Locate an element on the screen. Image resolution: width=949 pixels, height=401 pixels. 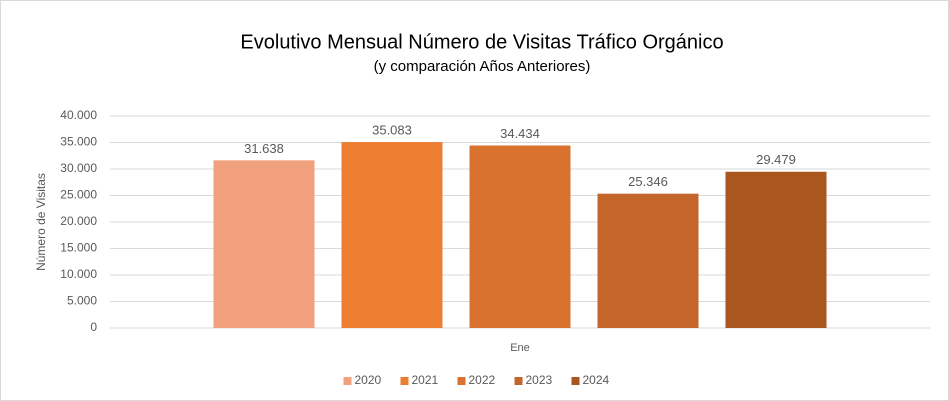
y-tick-label: 10.000 is located at coordinates (78, 274).